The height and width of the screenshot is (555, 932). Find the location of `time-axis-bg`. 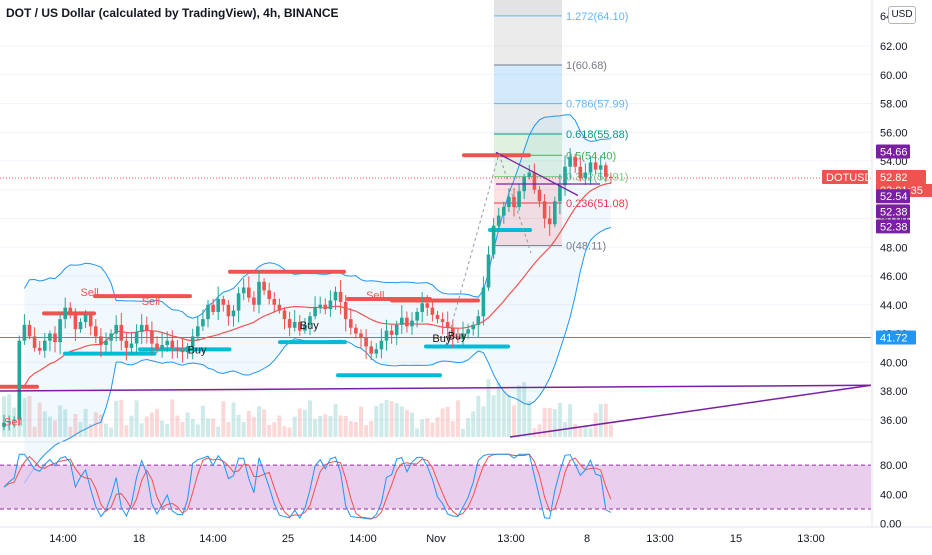

time-axis-bg is located at coordinates (466, 538).